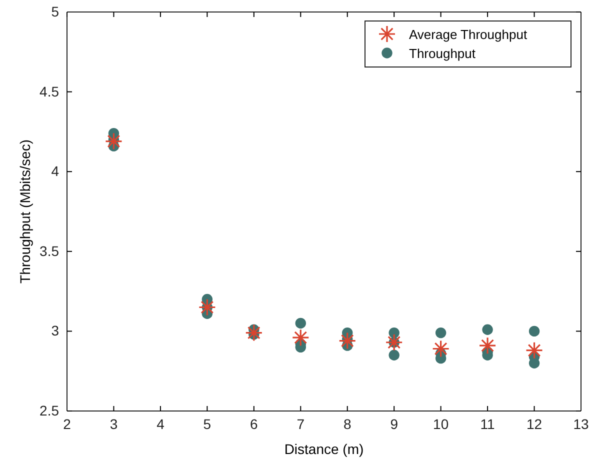  Describe the element at coordinates (442, 53) in the screenshot. I see `legend-label: Throughput` at that location.